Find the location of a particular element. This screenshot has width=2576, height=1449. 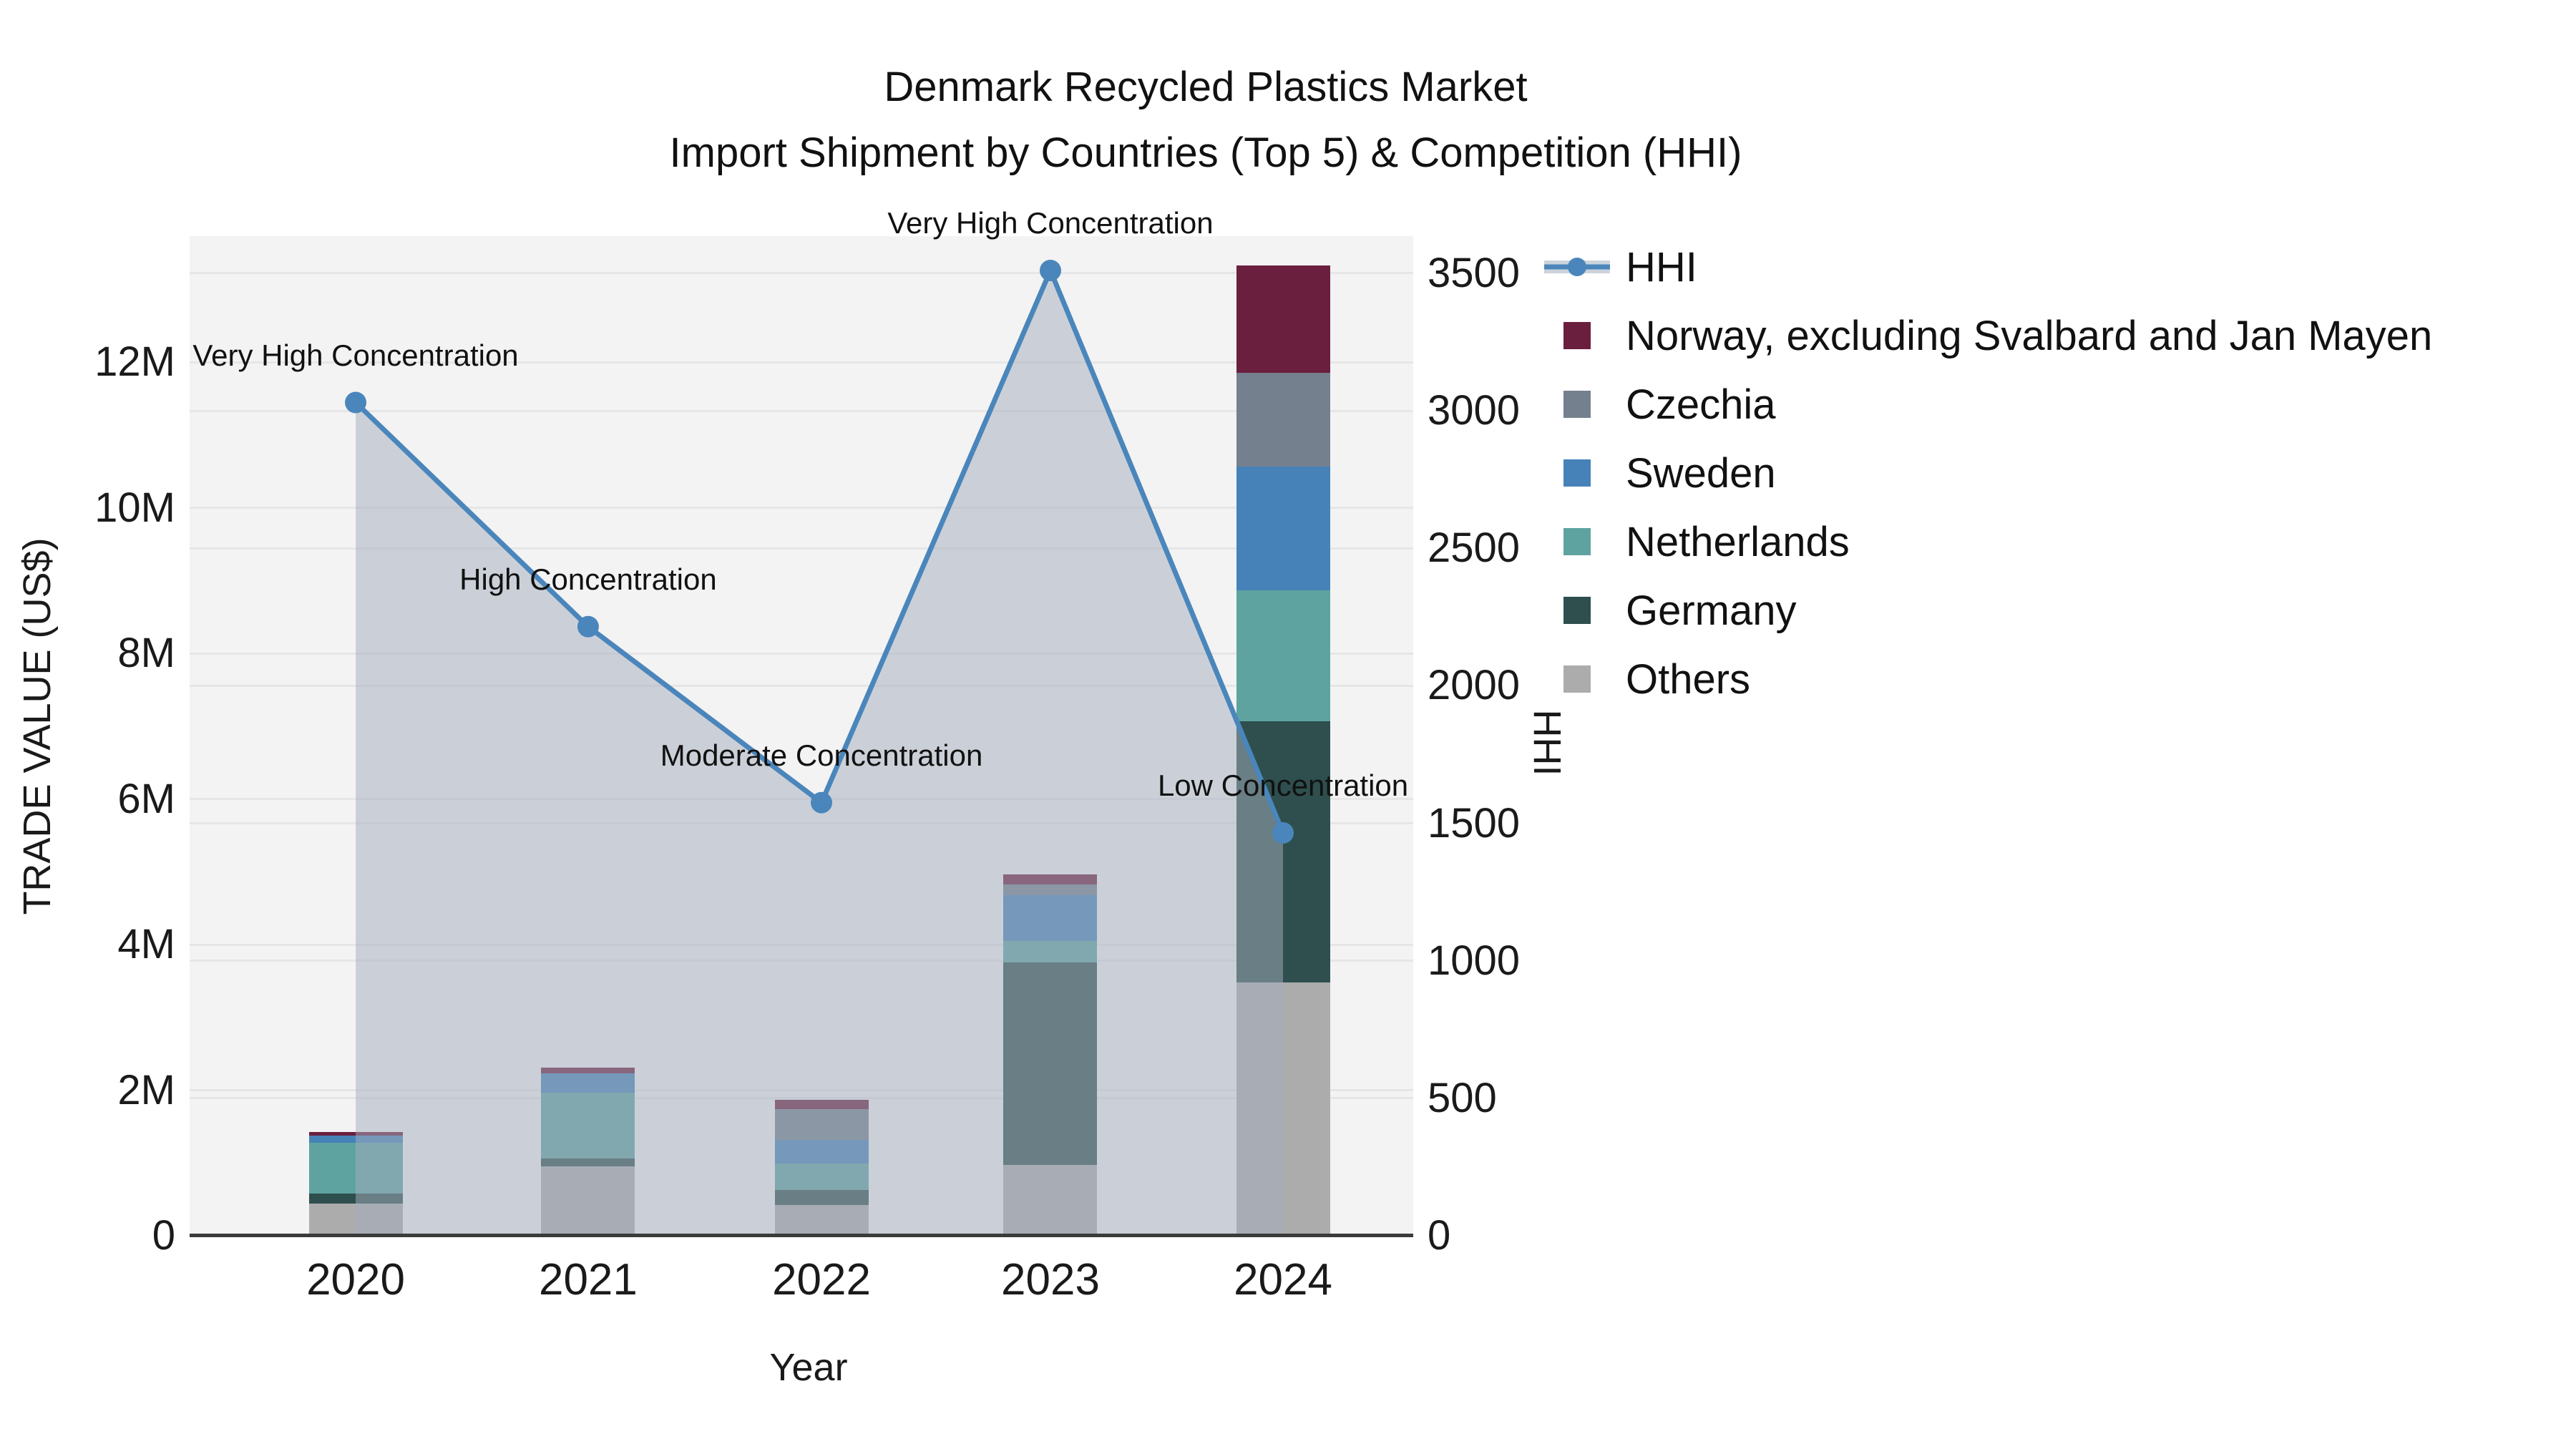

annotation-2023: Very High Concentration is located at coordinates (1050, 223).